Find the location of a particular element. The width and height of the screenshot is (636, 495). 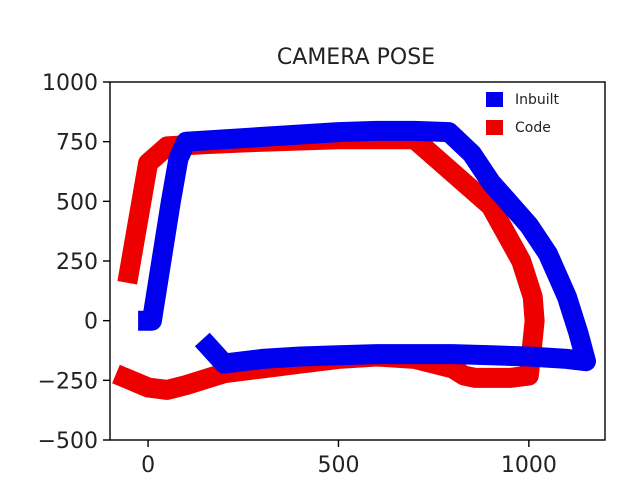

y-tick-label: 1000 is located at coordinates (70, 83).